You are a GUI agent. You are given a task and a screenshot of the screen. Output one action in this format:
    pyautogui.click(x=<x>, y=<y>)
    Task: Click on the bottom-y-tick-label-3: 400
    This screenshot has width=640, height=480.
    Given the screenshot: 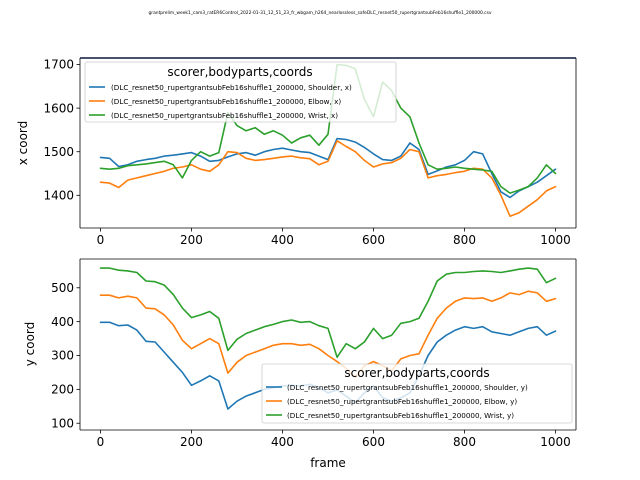 What is the action you would take?
    pyautogui.click(x=62, y=322)
    